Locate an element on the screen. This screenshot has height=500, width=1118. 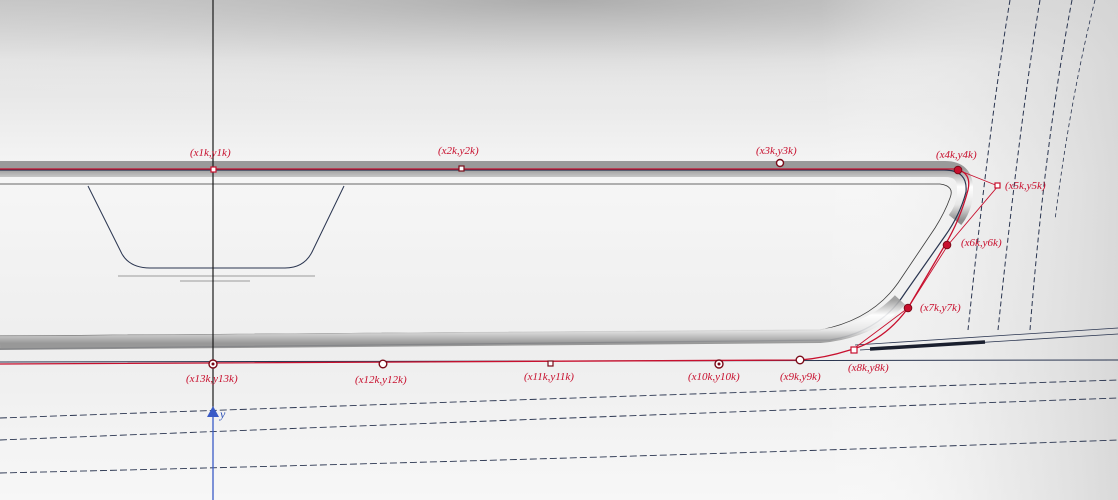
label-point-9: (x9k,y9k) is located at coordinates (800, 377).